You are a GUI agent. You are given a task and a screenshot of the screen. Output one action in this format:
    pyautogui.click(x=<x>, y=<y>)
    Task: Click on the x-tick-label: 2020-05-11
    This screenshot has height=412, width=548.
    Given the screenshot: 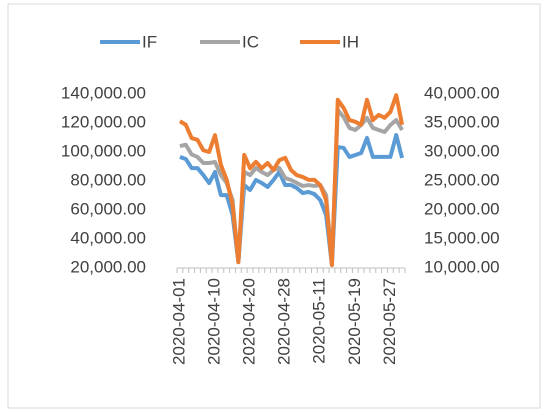 What is the action you would take?
    pyautogui.click(x=319, y=321)
    